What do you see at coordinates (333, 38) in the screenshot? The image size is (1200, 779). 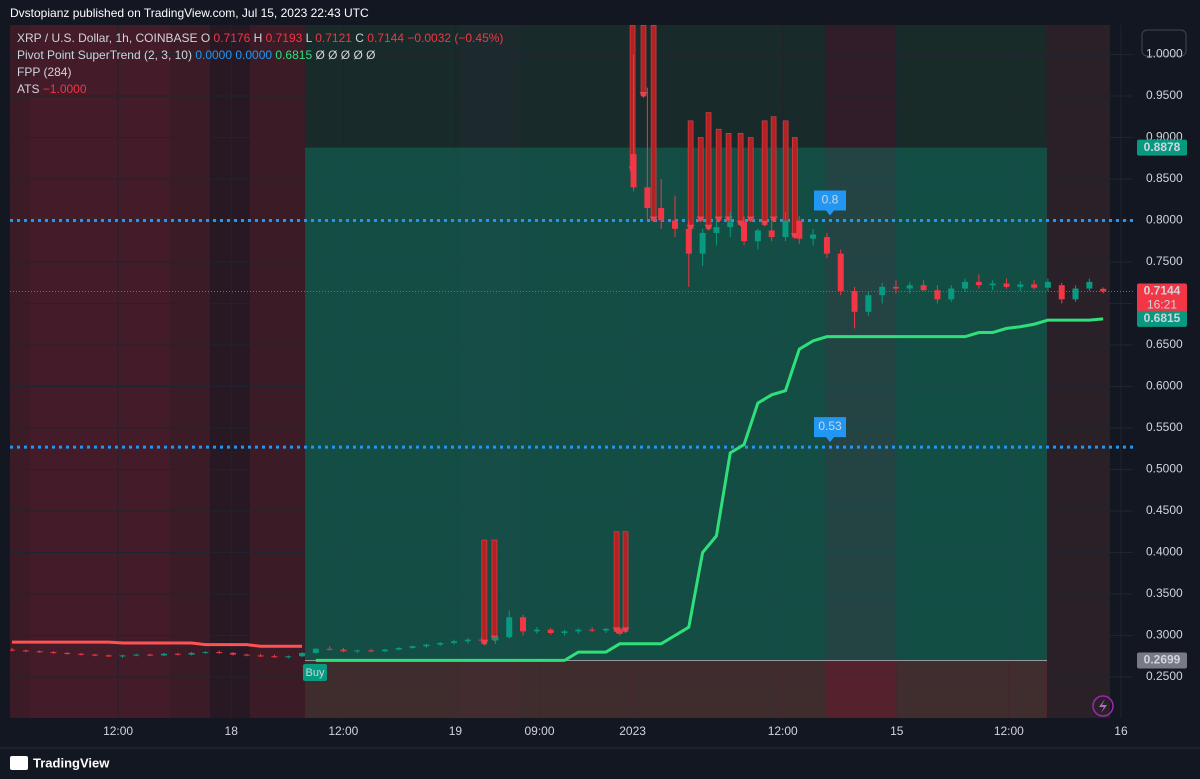 I see `legend-item: 0.7121` at bounding box center [333, 38].